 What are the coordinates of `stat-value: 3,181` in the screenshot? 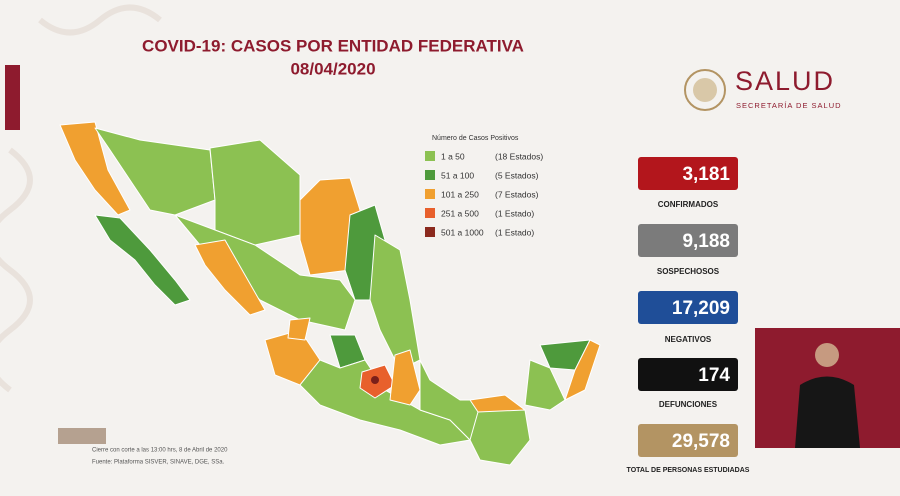 It's located at (706, 174).